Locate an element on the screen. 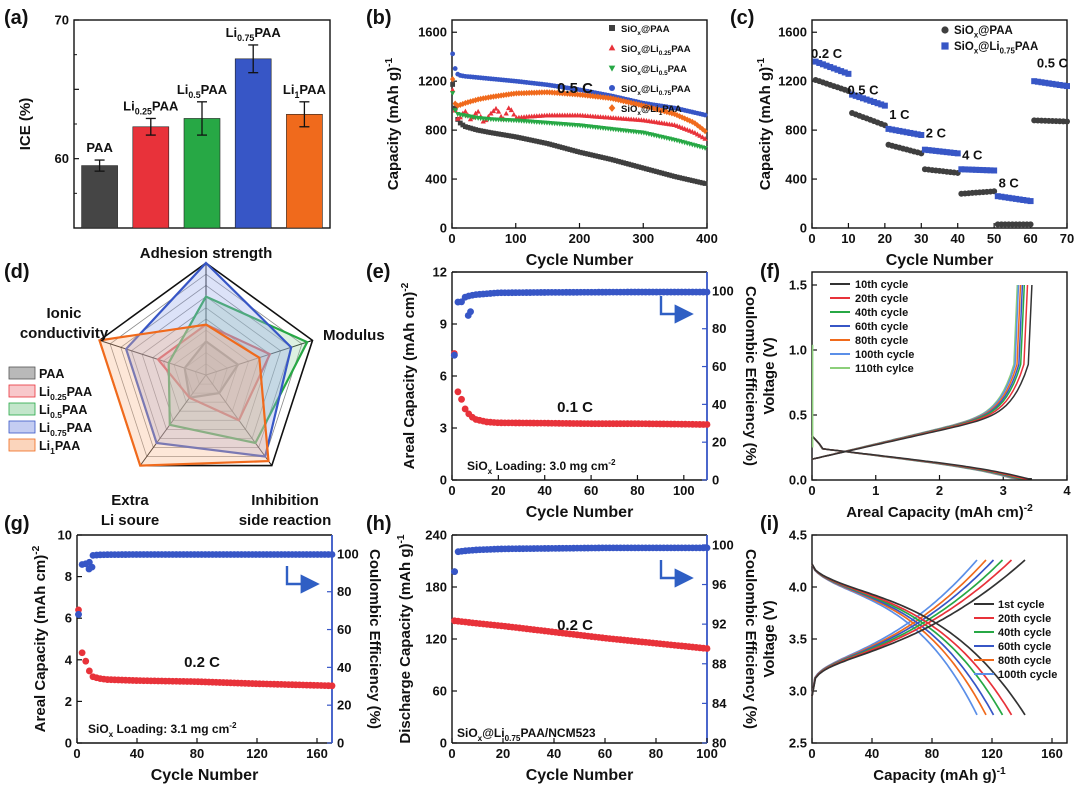  2-xtick-label: 10 is located at coordinates (848, 238).